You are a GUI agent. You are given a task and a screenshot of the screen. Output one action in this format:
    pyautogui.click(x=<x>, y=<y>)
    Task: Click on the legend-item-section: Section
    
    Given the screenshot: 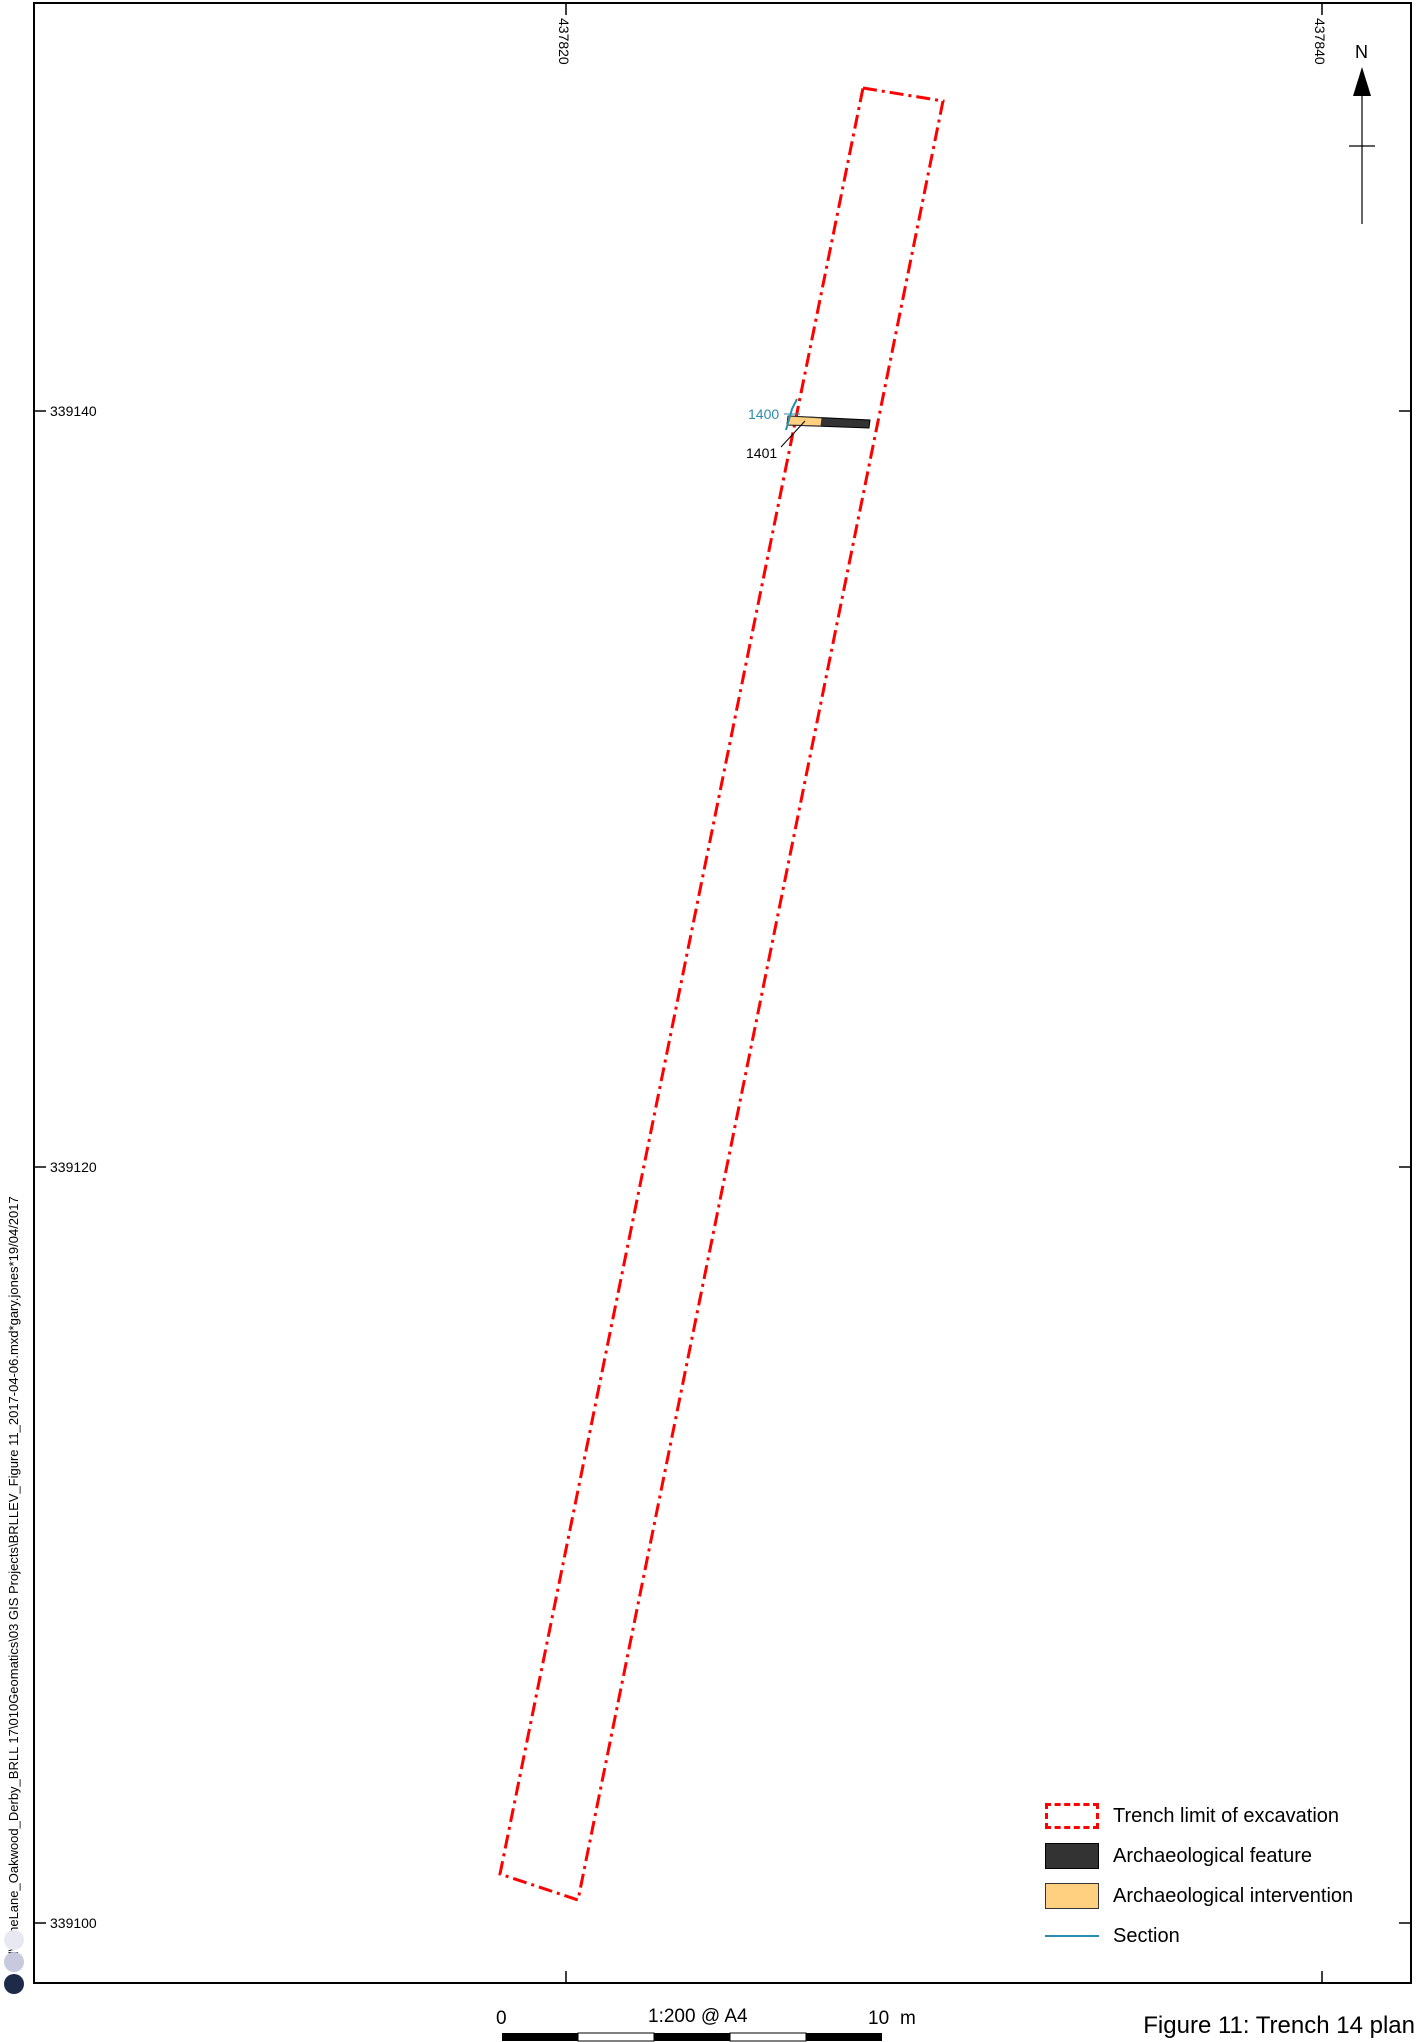 What is the action you would take?
    pyautogui.click(x=1199, y=1936)
    